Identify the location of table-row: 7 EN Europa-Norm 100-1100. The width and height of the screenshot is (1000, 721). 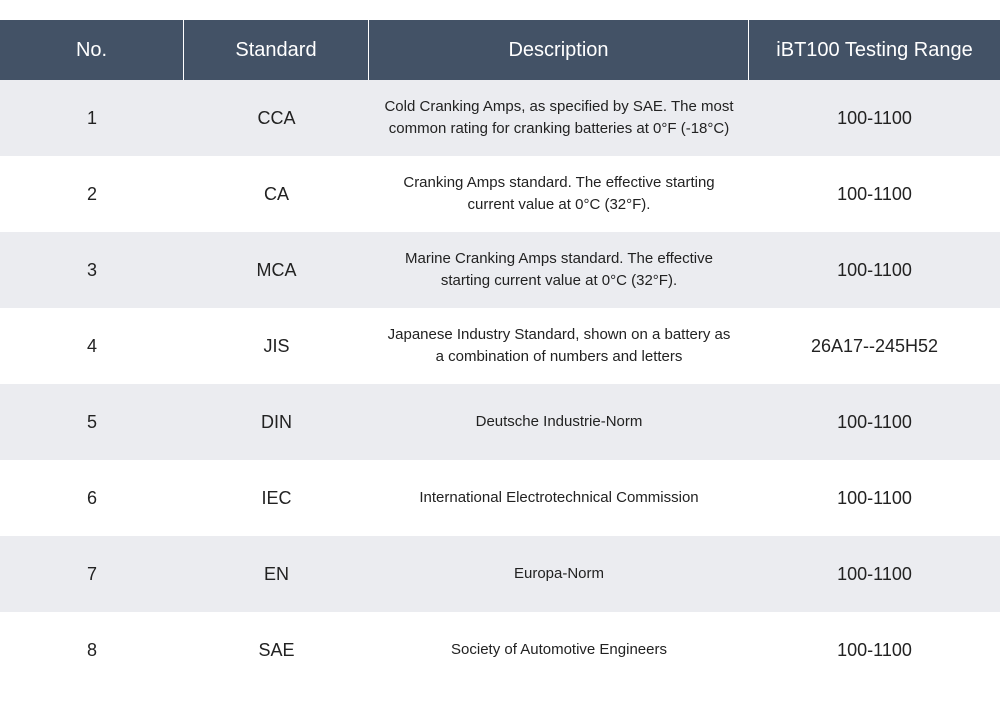
(500, 574).